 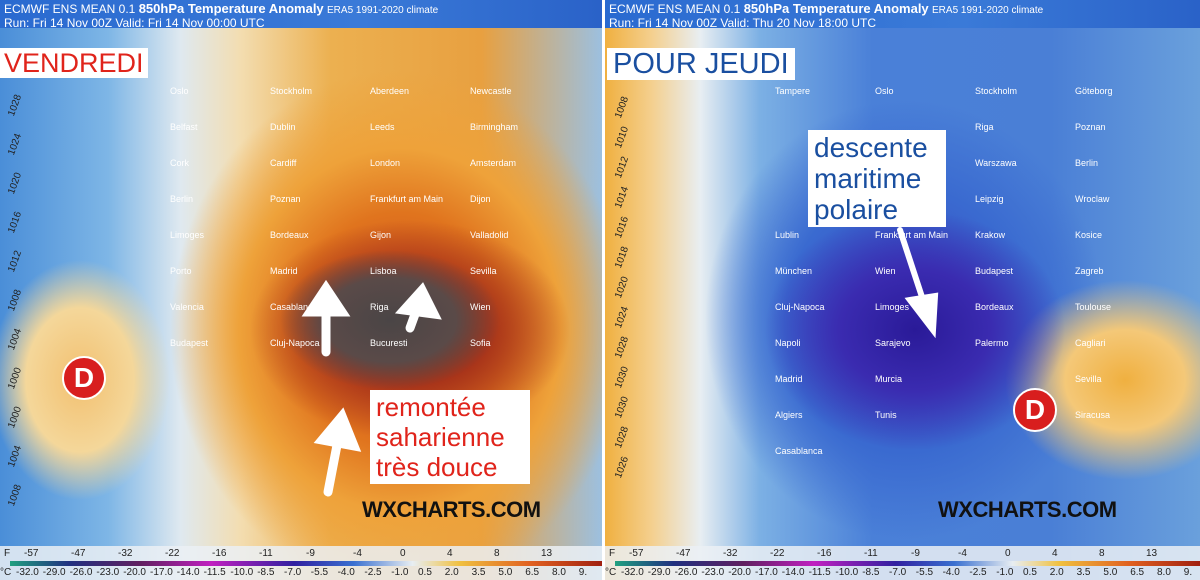 What do you see at coordinates (491, 91) in the screenshot?
I see `city-label: Newcastle` at bounding box center [491, 91].